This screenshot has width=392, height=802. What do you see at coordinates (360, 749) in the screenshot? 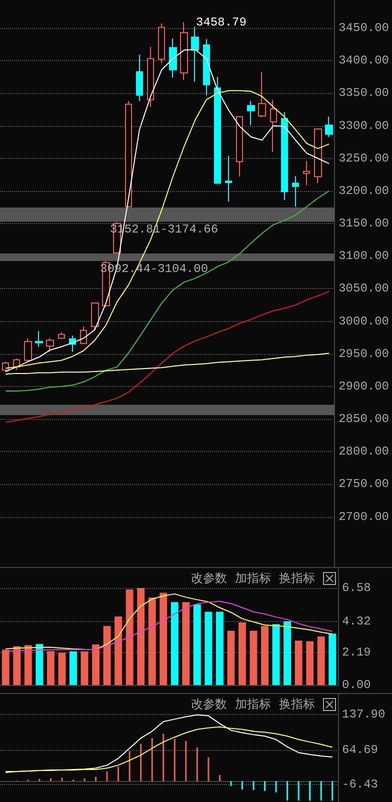
I see `y-tick-label: 64.69` at bounding box center [360, 749].